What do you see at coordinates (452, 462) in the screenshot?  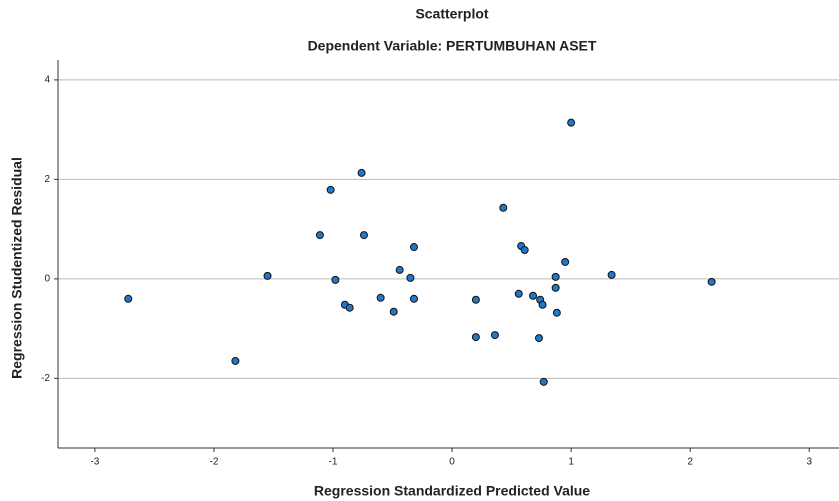 I see `x-tick-label: 0` at bounding box center [452, 462].